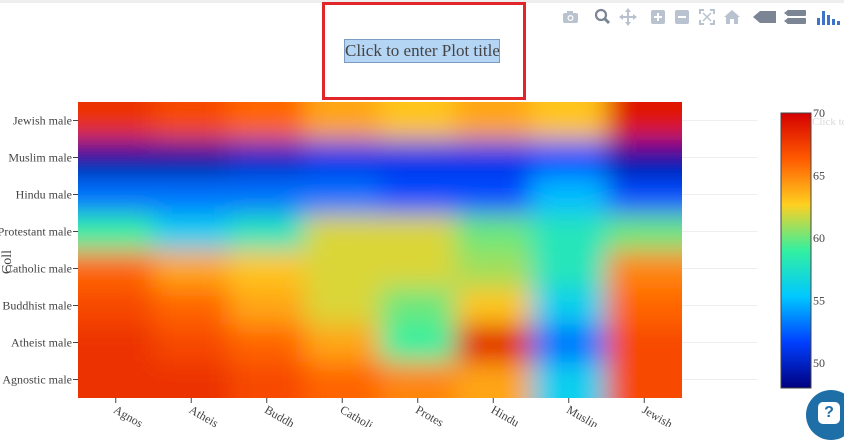  I want to click on autoscale-icon, so click(707, 17).